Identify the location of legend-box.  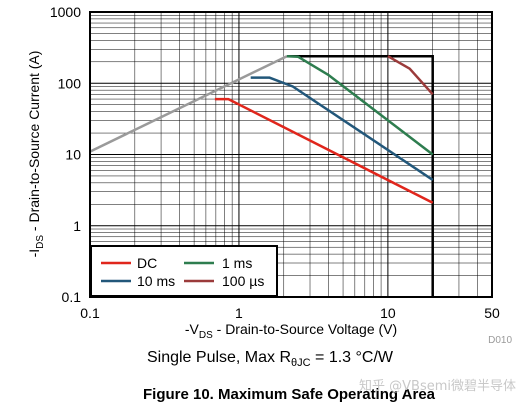
(184, 271).